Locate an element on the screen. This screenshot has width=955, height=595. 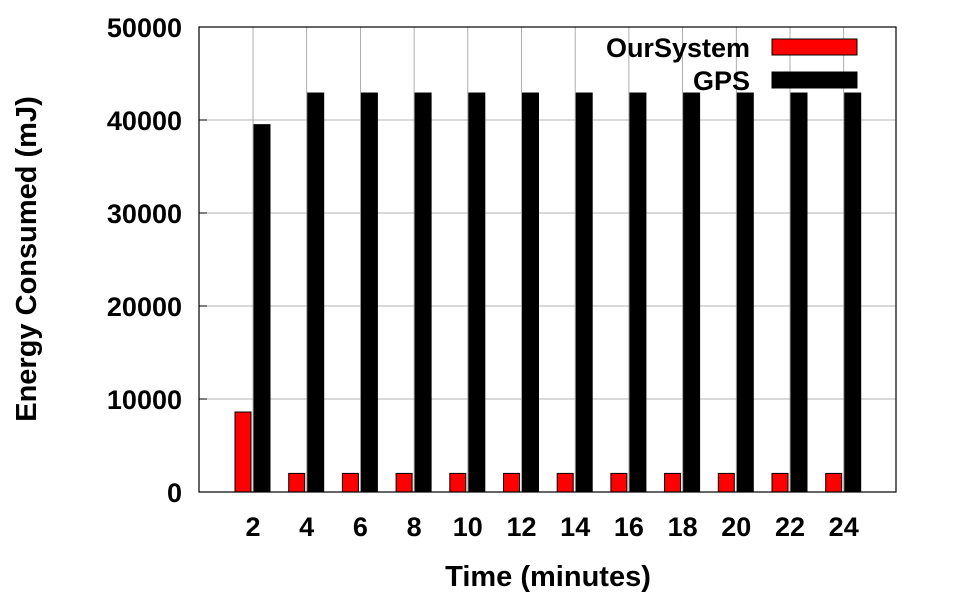
x-tick-label-12: 12 is located at coordinates (521, 527).